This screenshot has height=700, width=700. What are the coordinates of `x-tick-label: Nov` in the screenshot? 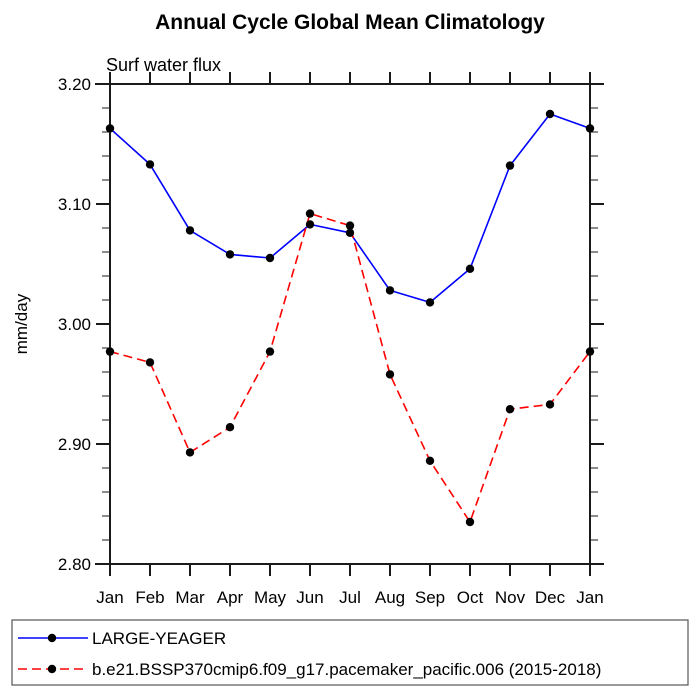 It's located at (510, 597).